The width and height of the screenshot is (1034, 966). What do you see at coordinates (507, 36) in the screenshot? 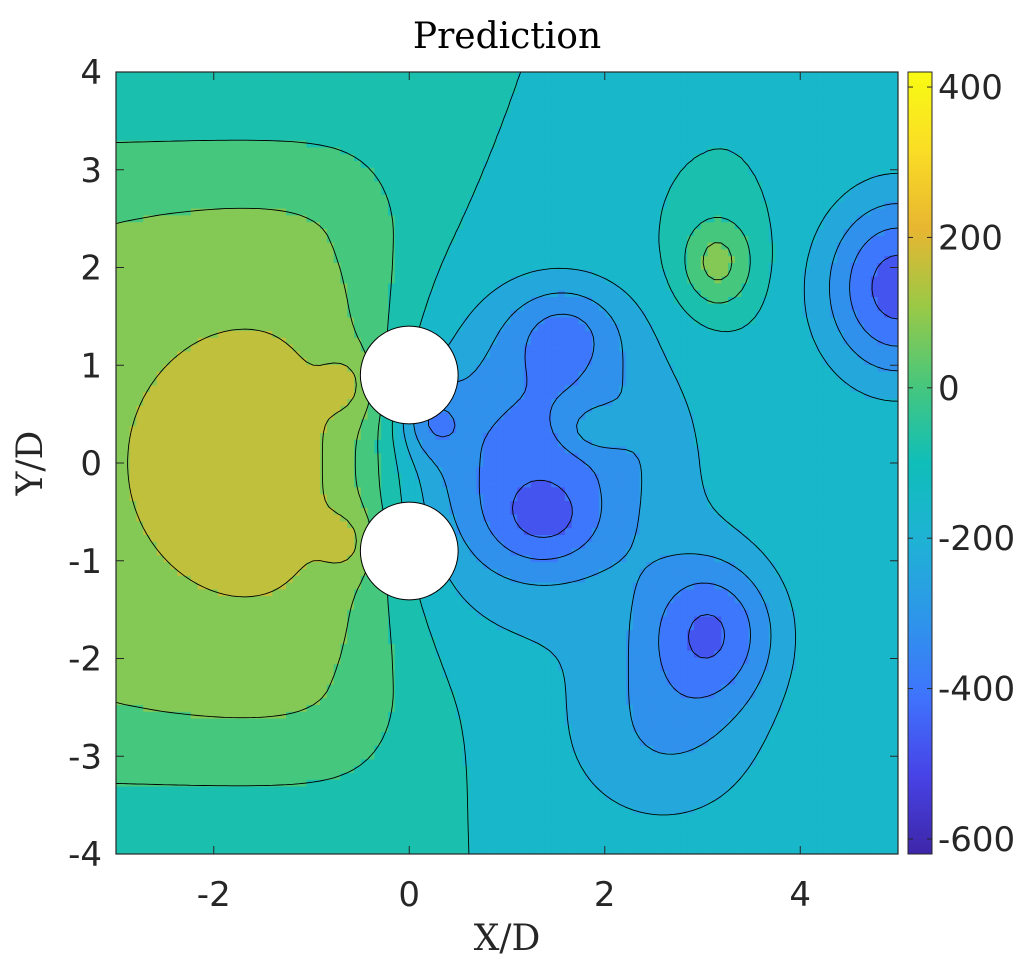
I see `chart-title: Prediction` at bounding box center [507, 36].